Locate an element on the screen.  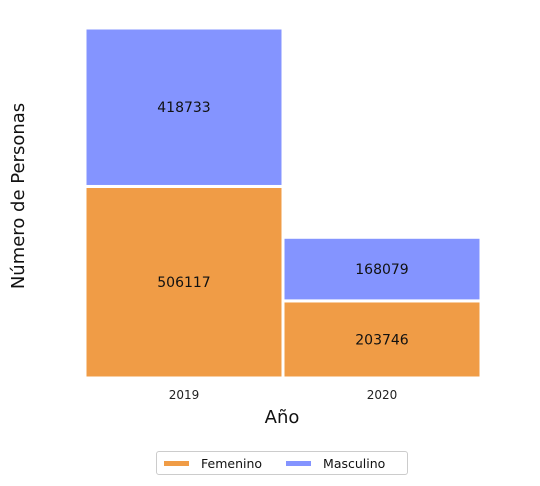
legend-swatch-masculino is located at coordinates (299, 463).